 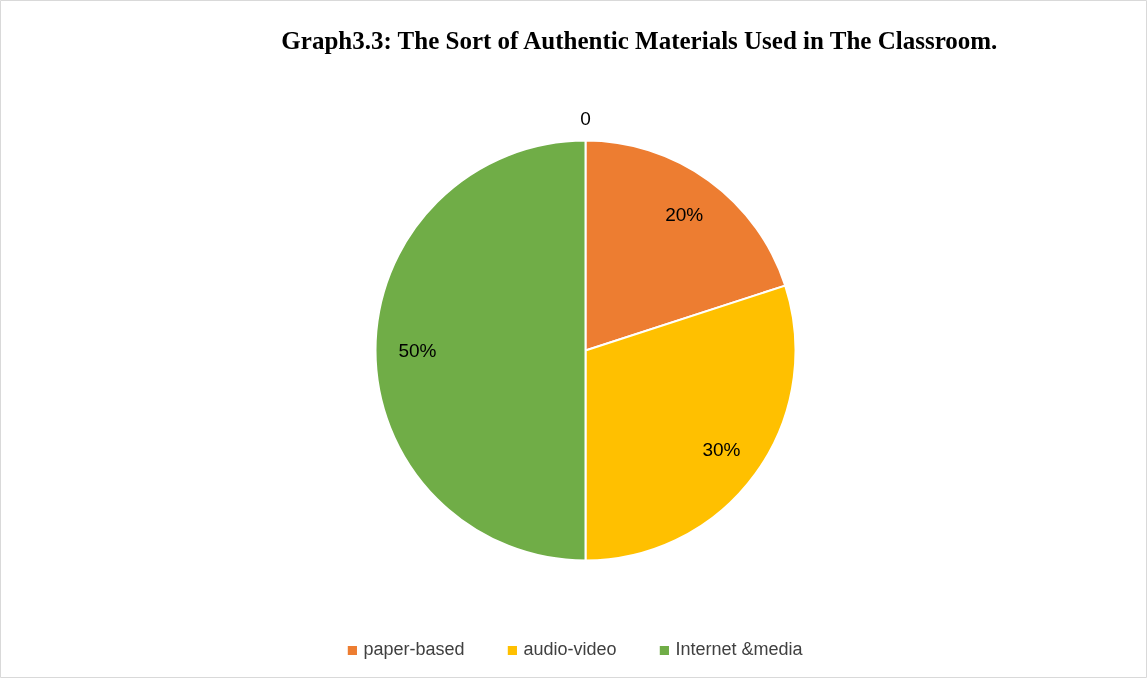 I want to click on data-label: 30%, so click(x=721, y=449).